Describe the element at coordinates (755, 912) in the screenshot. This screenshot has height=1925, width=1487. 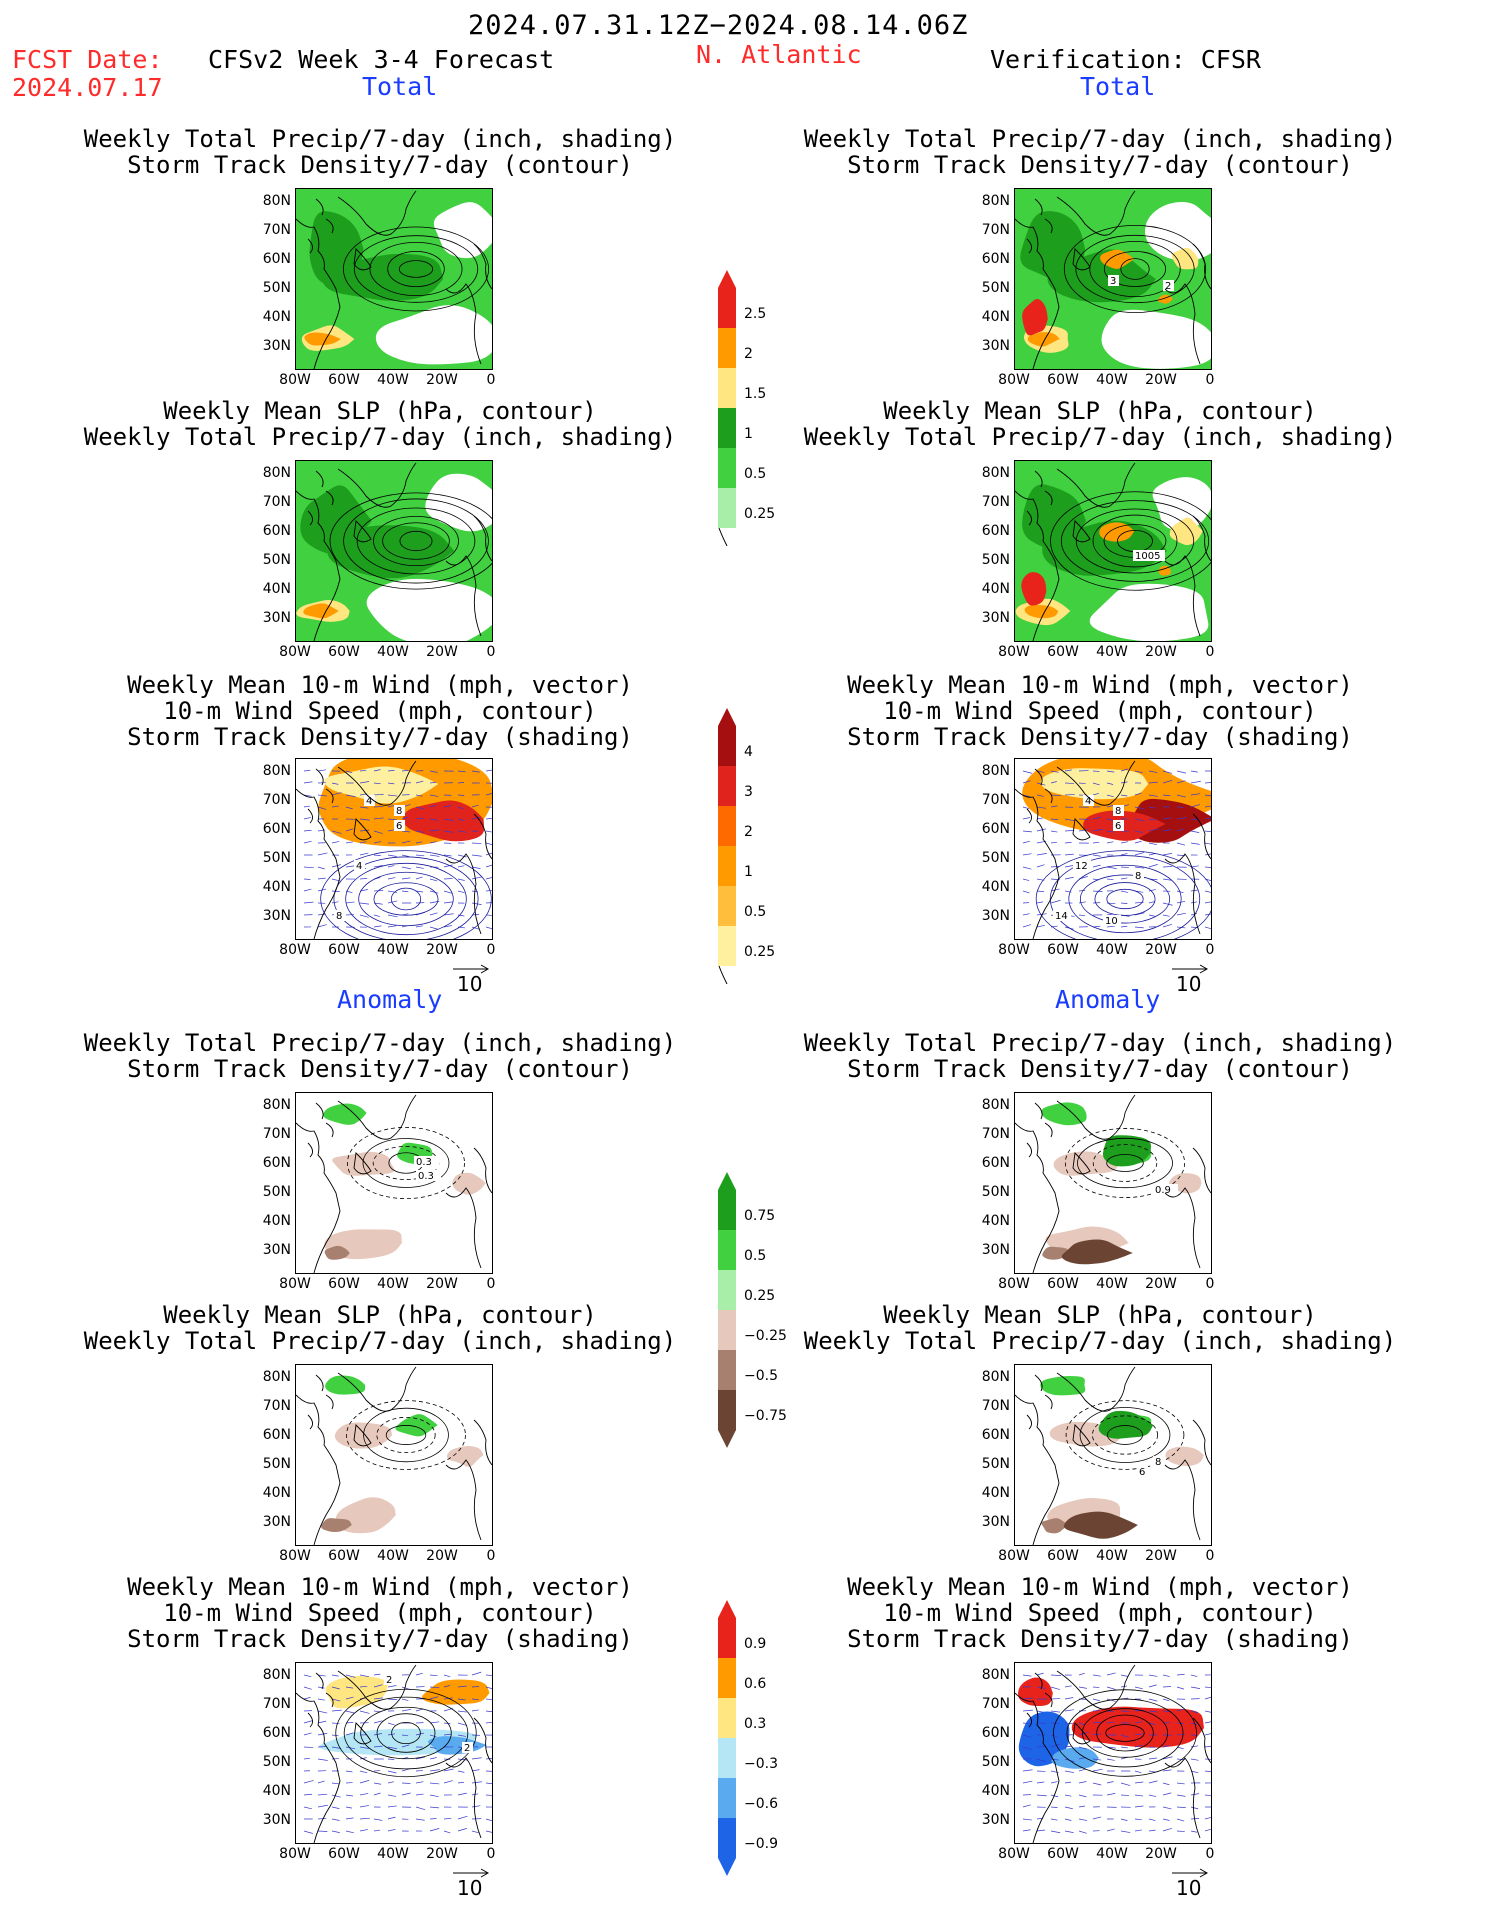
I see `colorbar-storm_total-label: 0.5` at that location.